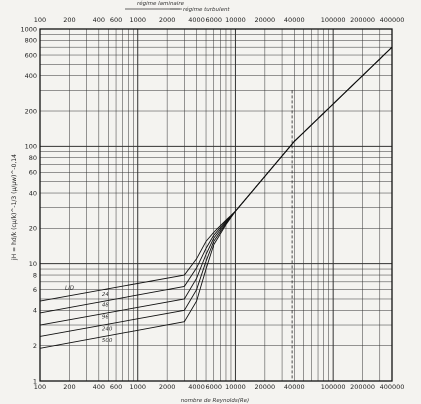 The width and height of the screenshot is (421, 404). Describe the element at coordinates (33, 229) in the screenshot. I see `y-tick-label: 20` at that location.